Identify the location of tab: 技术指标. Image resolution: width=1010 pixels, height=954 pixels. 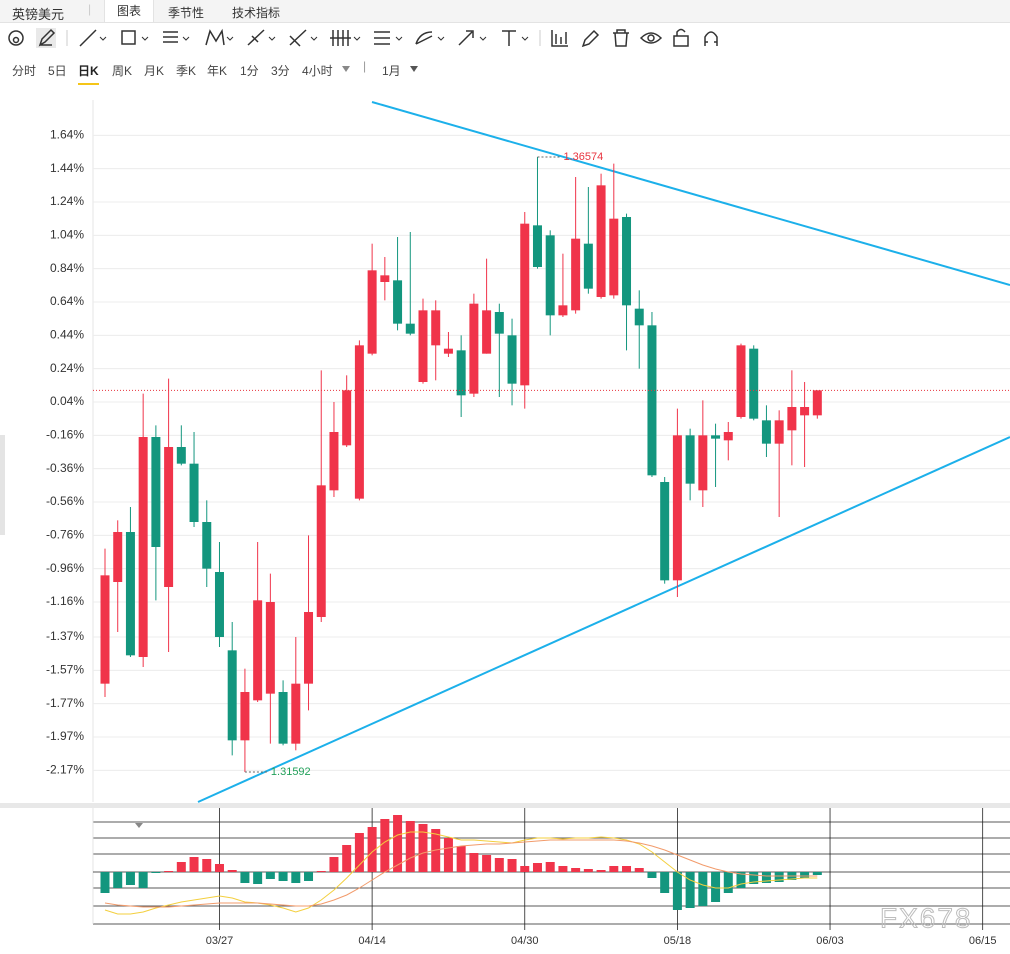
(256, 13).